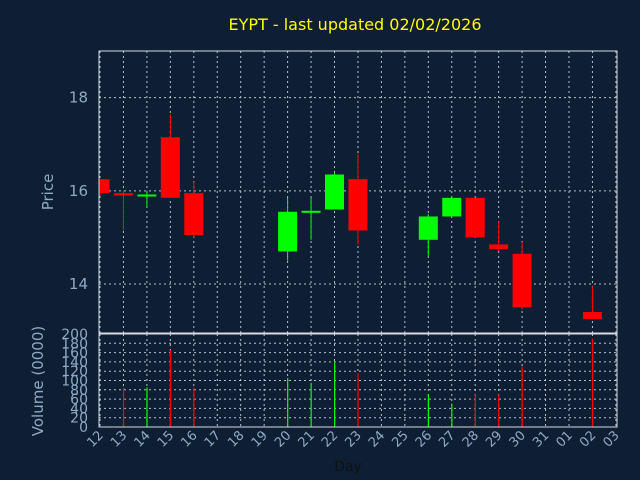 This screenshot has height=480, width=640. Describe the element at coordinates (74, 363) in the screenshot. I see `volume-tick-label: 140` at that location.